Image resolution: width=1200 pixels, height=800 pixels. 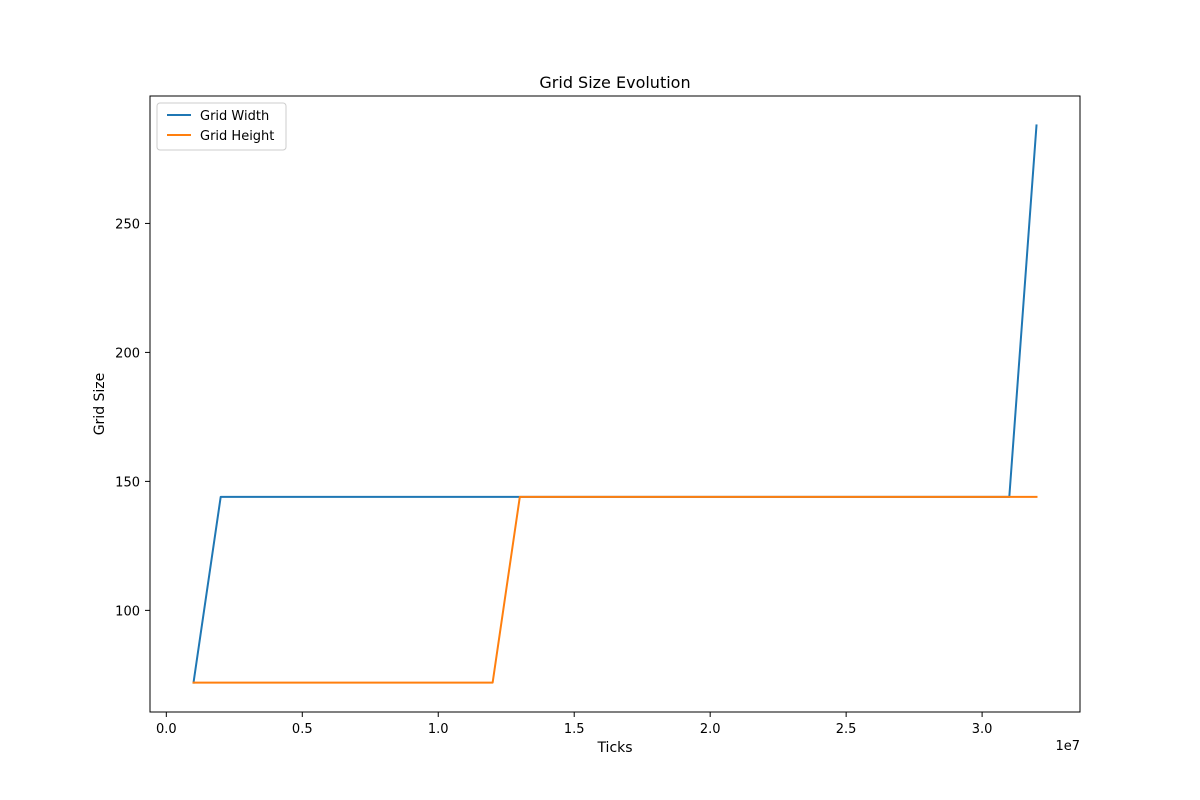 I want to click on x-tick-label: 3.0, so click(x=982, y=729).